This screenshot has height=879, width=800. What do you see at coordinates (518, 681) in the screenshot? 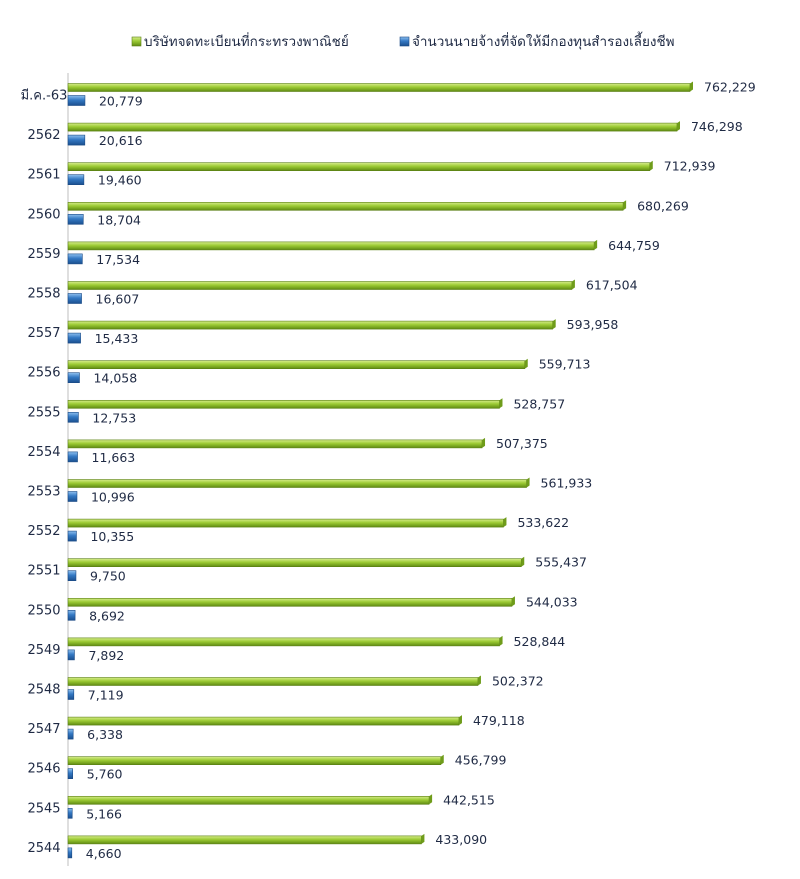
I see `value-label-registered-companies-16: 502,372` at bounding box center [518, 681].